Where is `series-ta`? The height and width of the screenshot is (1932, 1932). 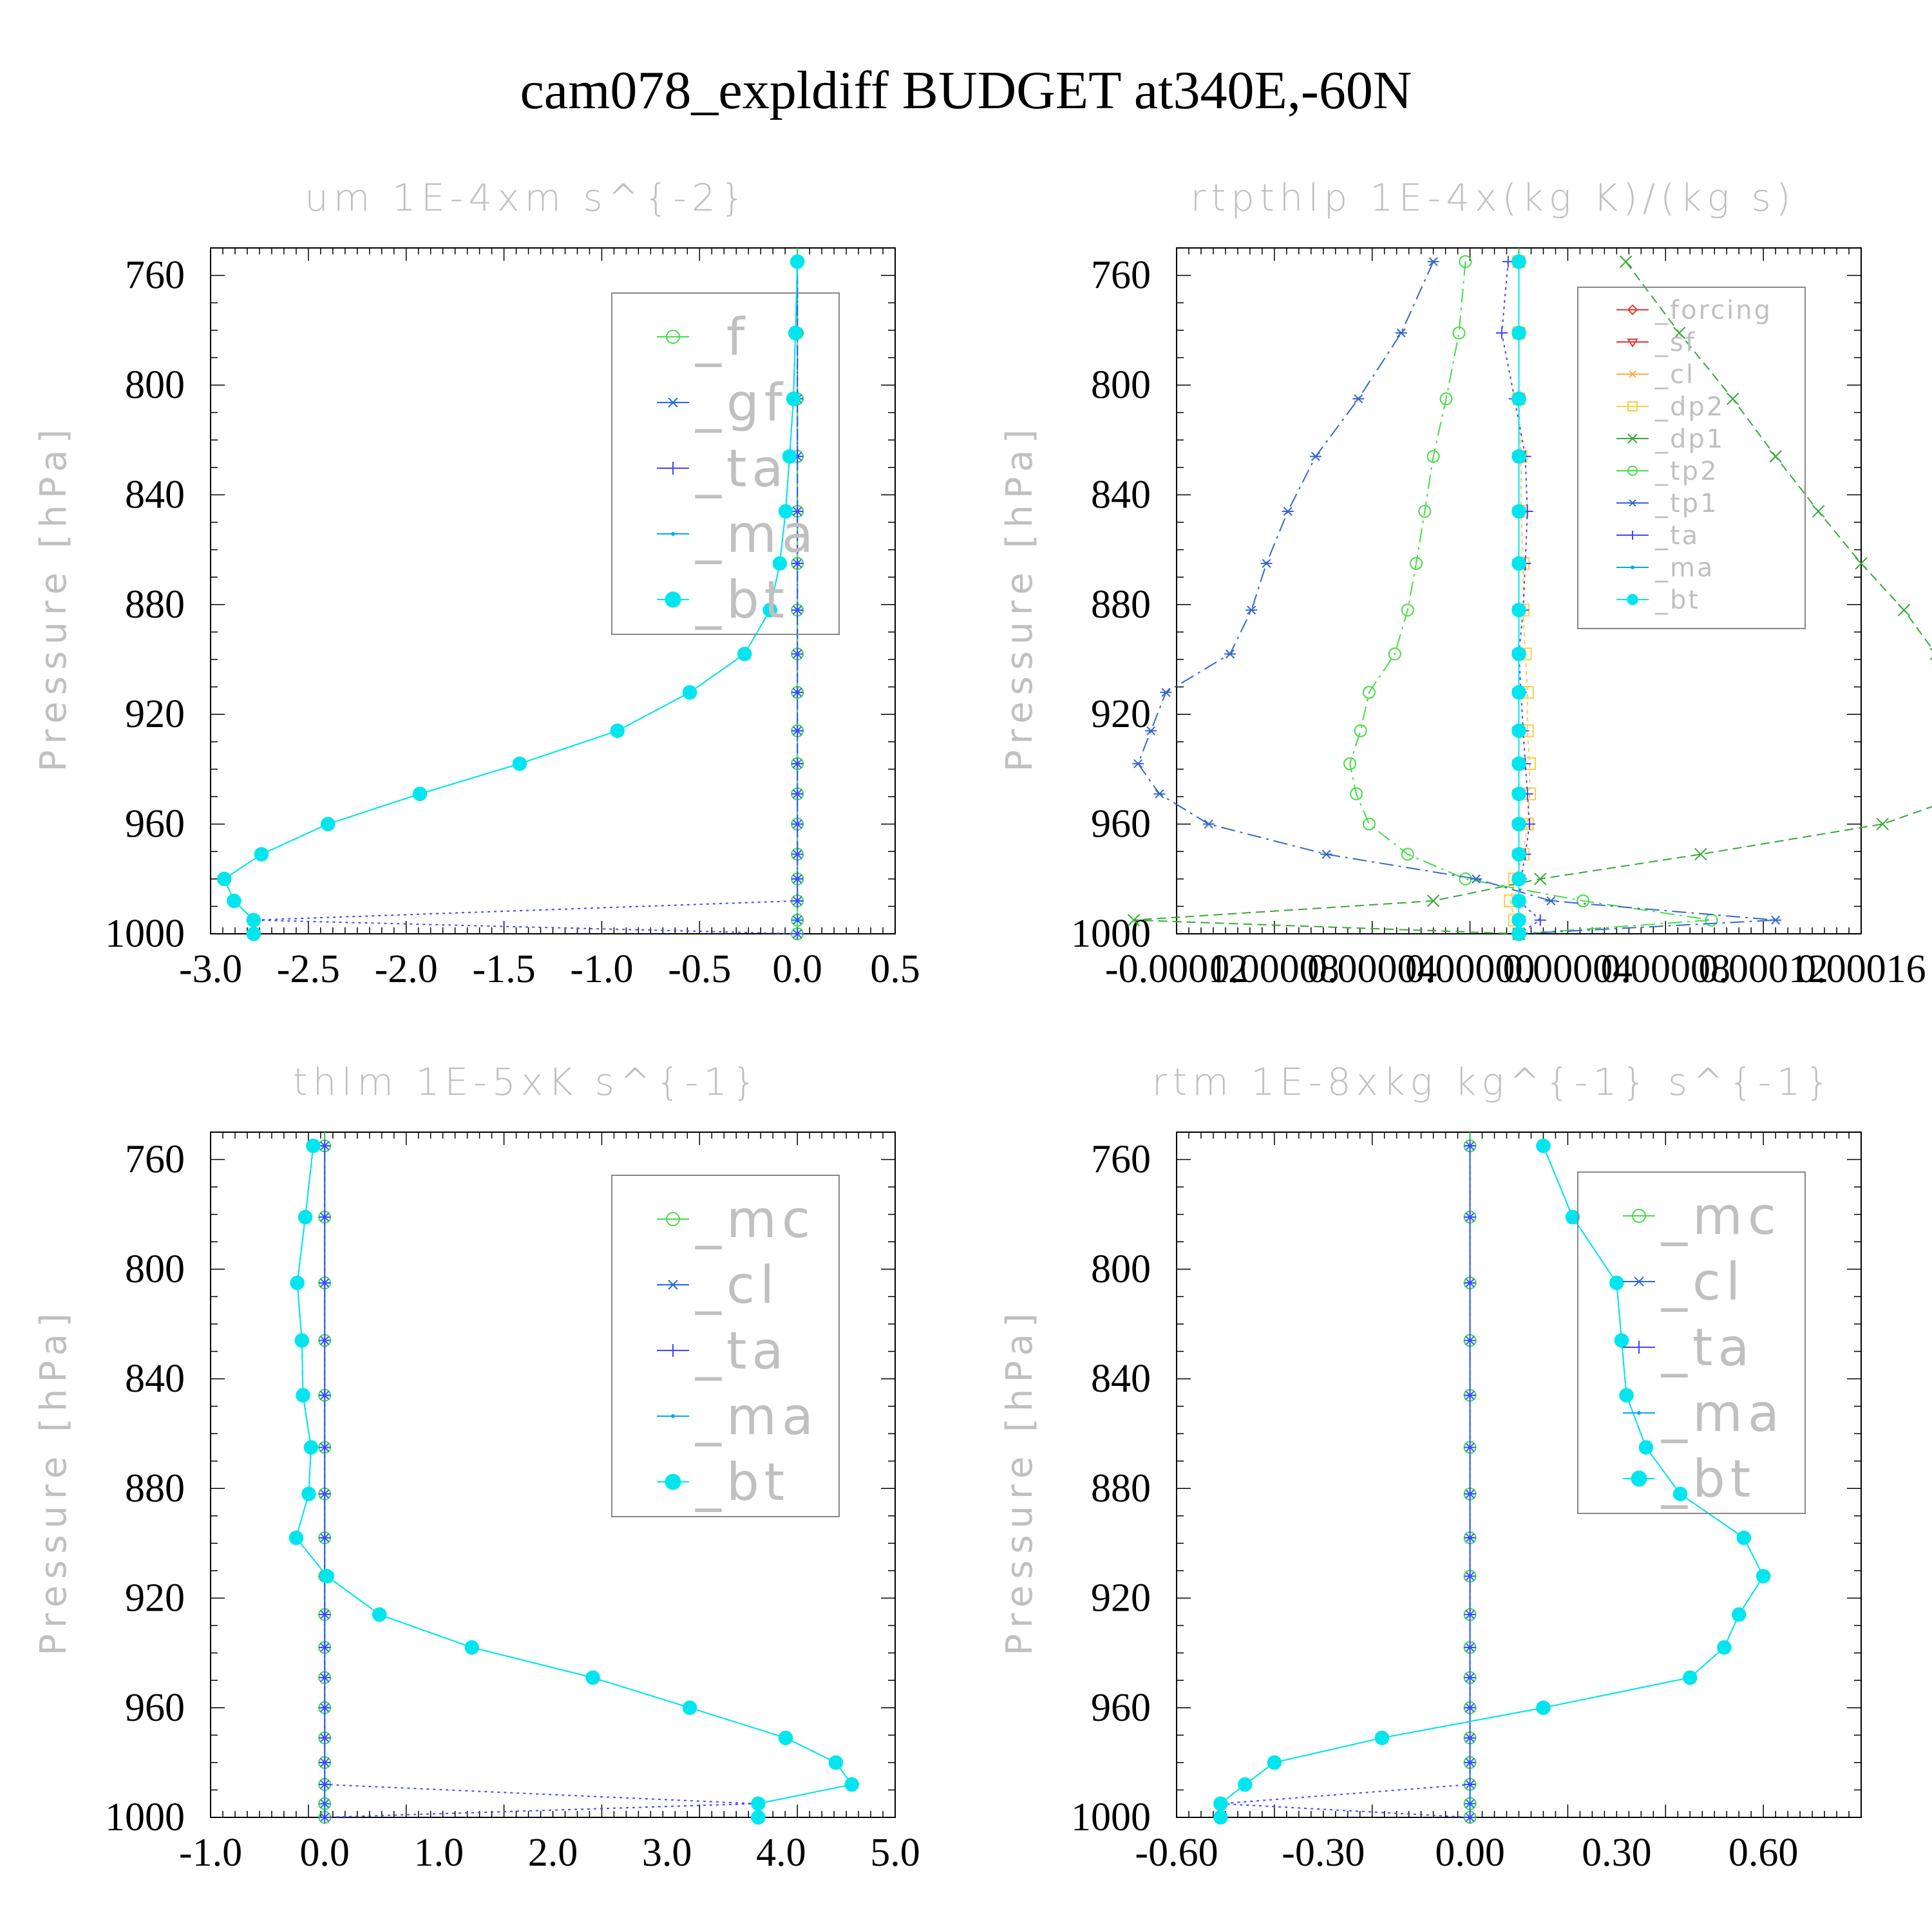
series-ta is located at coordinates (1521, 598).